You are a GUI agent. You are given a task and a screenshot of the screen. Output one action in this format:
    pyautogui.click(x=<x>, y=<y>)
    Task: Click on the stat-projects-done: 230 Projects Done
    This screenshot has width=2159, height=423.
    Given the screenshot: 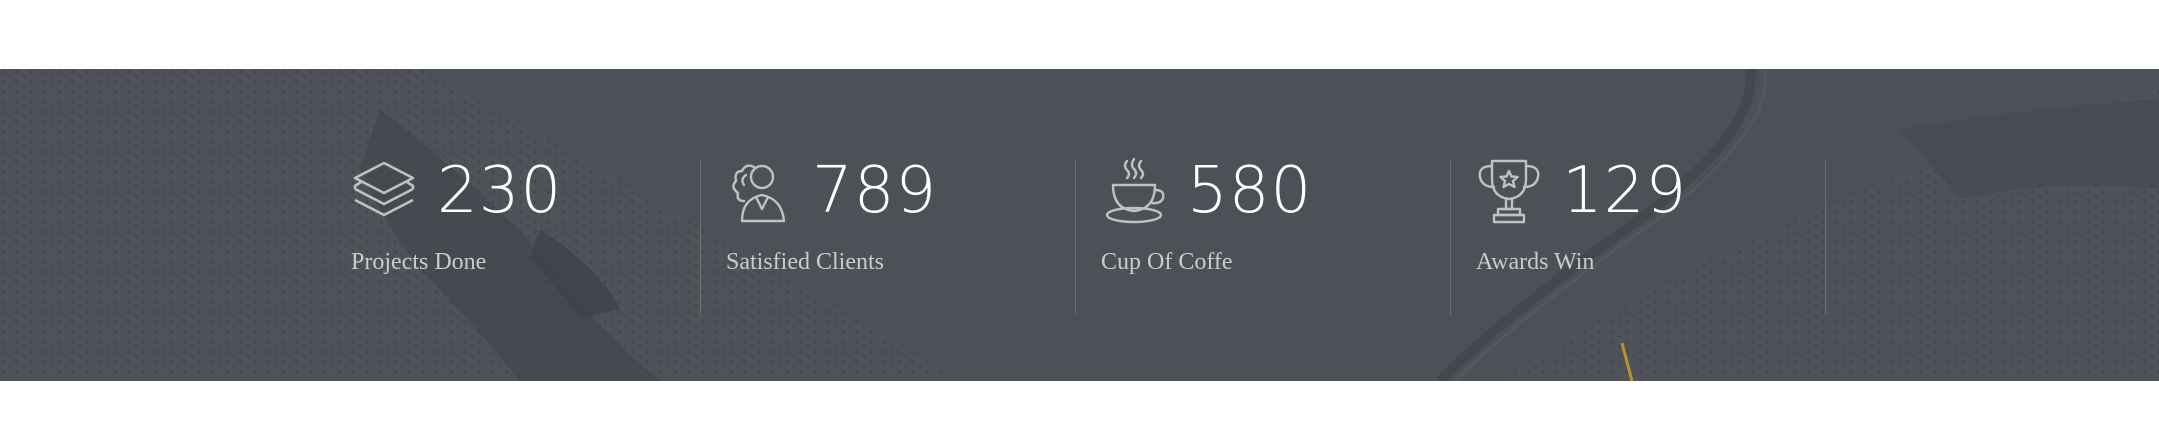 What is the action you would take?
    pyautogui.click(x=499, y=225)
    